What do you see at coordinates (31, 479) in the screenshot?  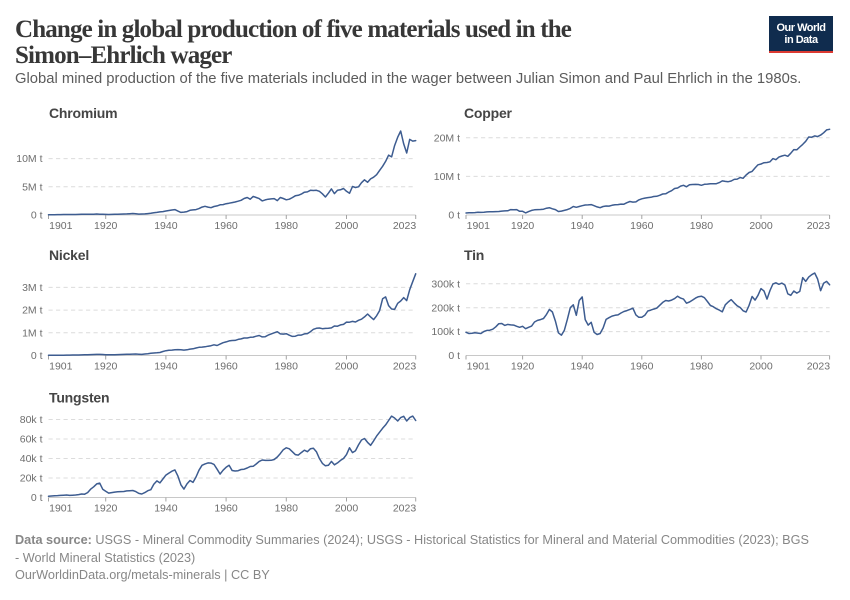 I see `svg-text: 20k t` at bounding box center [31, 479].